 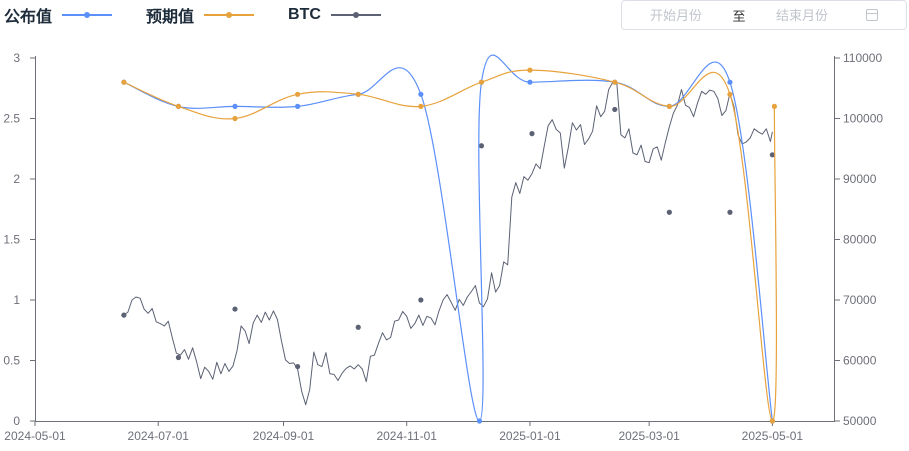 What do you see at coordinates (284, 436) in the screenshot?
I see `x-tick-label: 2024-09-01` at bounding box center [284, 436].